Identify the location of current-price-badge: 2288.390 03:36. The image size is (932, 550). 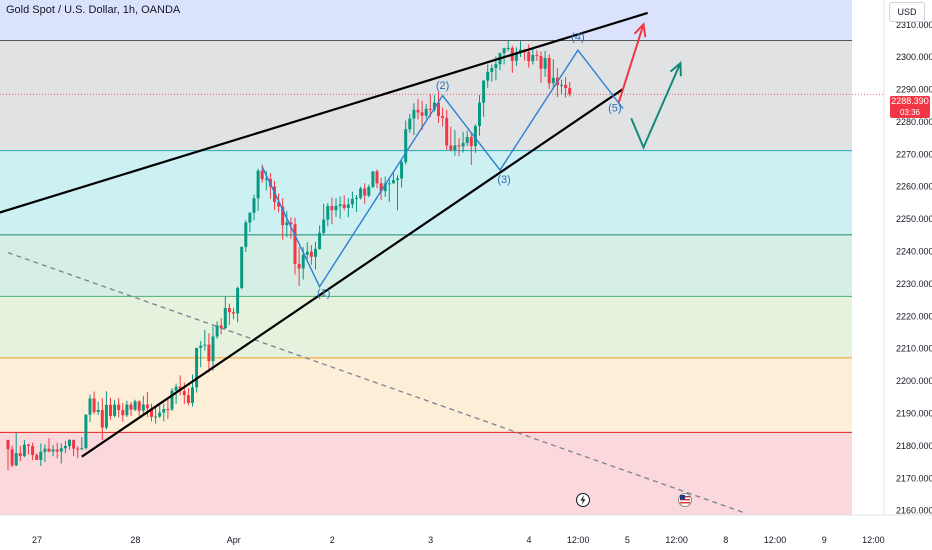
(910, 107).